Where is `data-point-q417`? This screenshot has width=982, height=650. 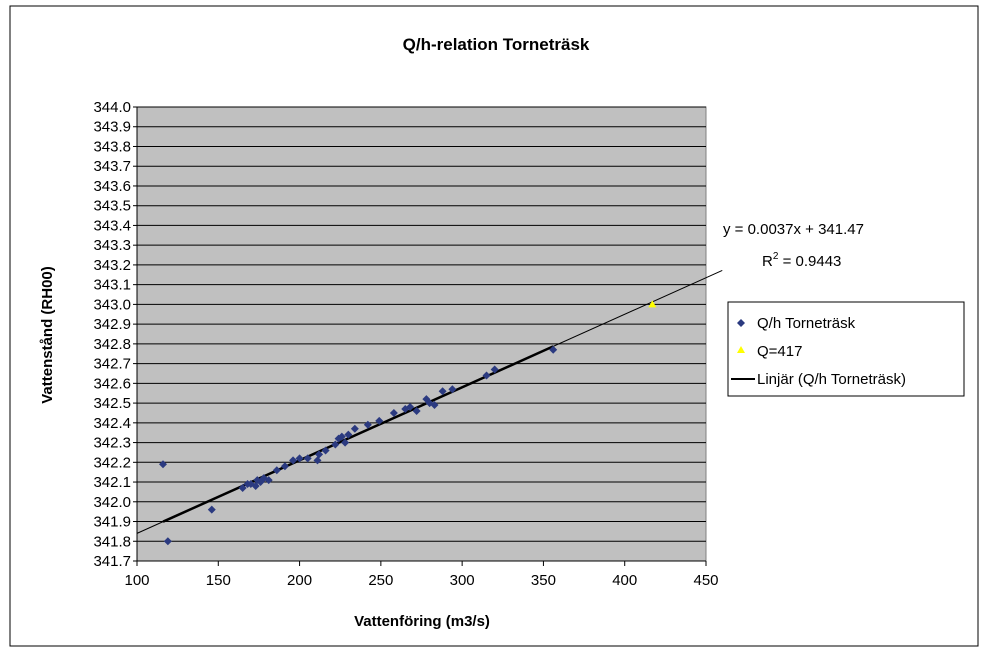 data-point-q417 is located at coordinates (652, 304).